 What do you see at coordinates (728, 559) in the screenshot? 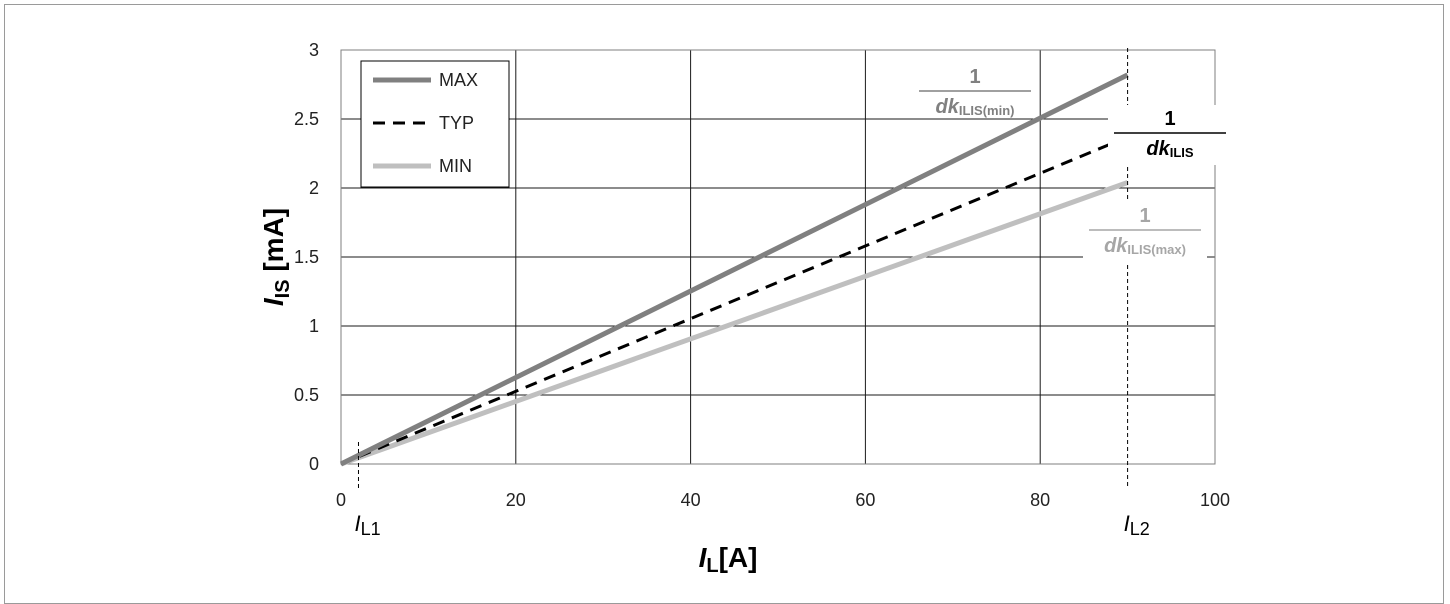
I see `x-axis-label: IL[A]` at bounding box center [728, 559].